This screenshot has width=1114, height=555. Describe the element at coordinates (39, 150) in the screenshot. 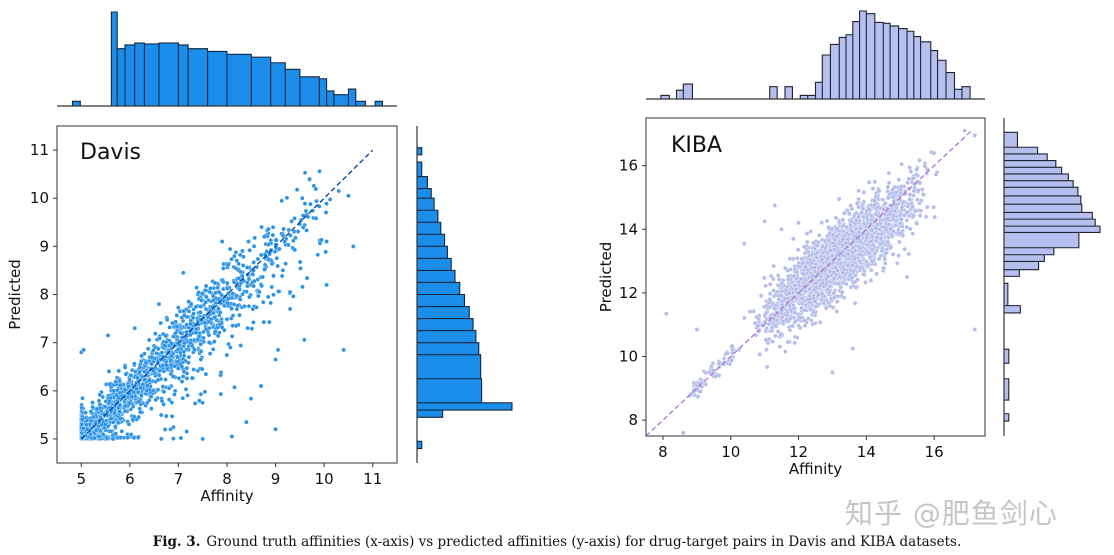

I see `y-tick-label: 11` at that location.